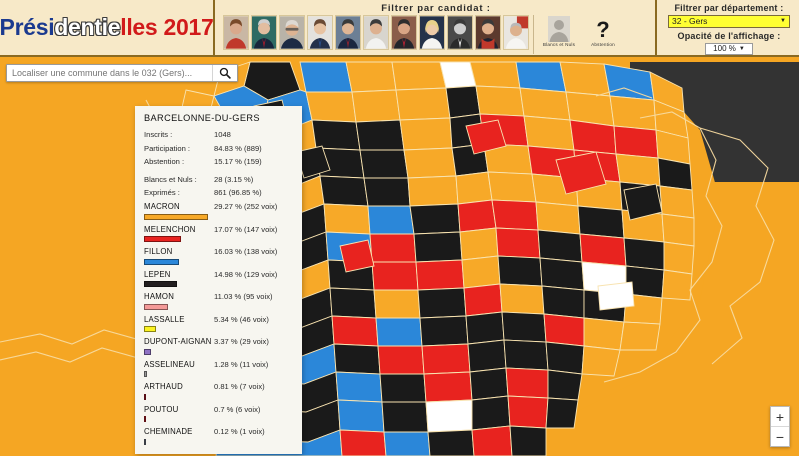 Image resolution: width=799 pixels, height=456 pixels. Describe the element at coordinates (243, 296) in the screenshot. I see `candidate-result-score: 11.03 % (95 voix)` at that location.